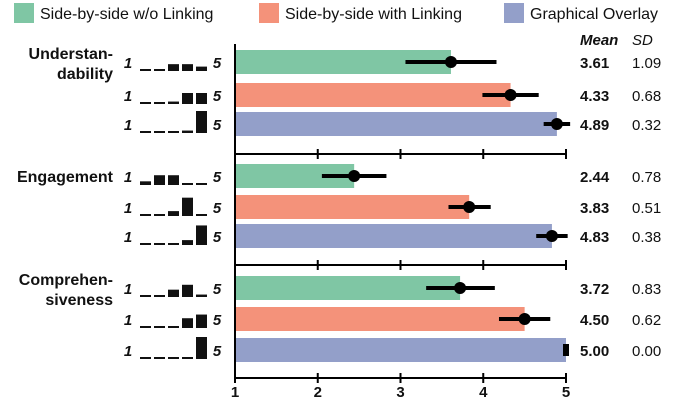 The image size is (694, 402). What do you see at coordinates (594, 14) in the screenshot?
I see `legend-label-3: Graphical Overlay` at bounding box center [594, 14].